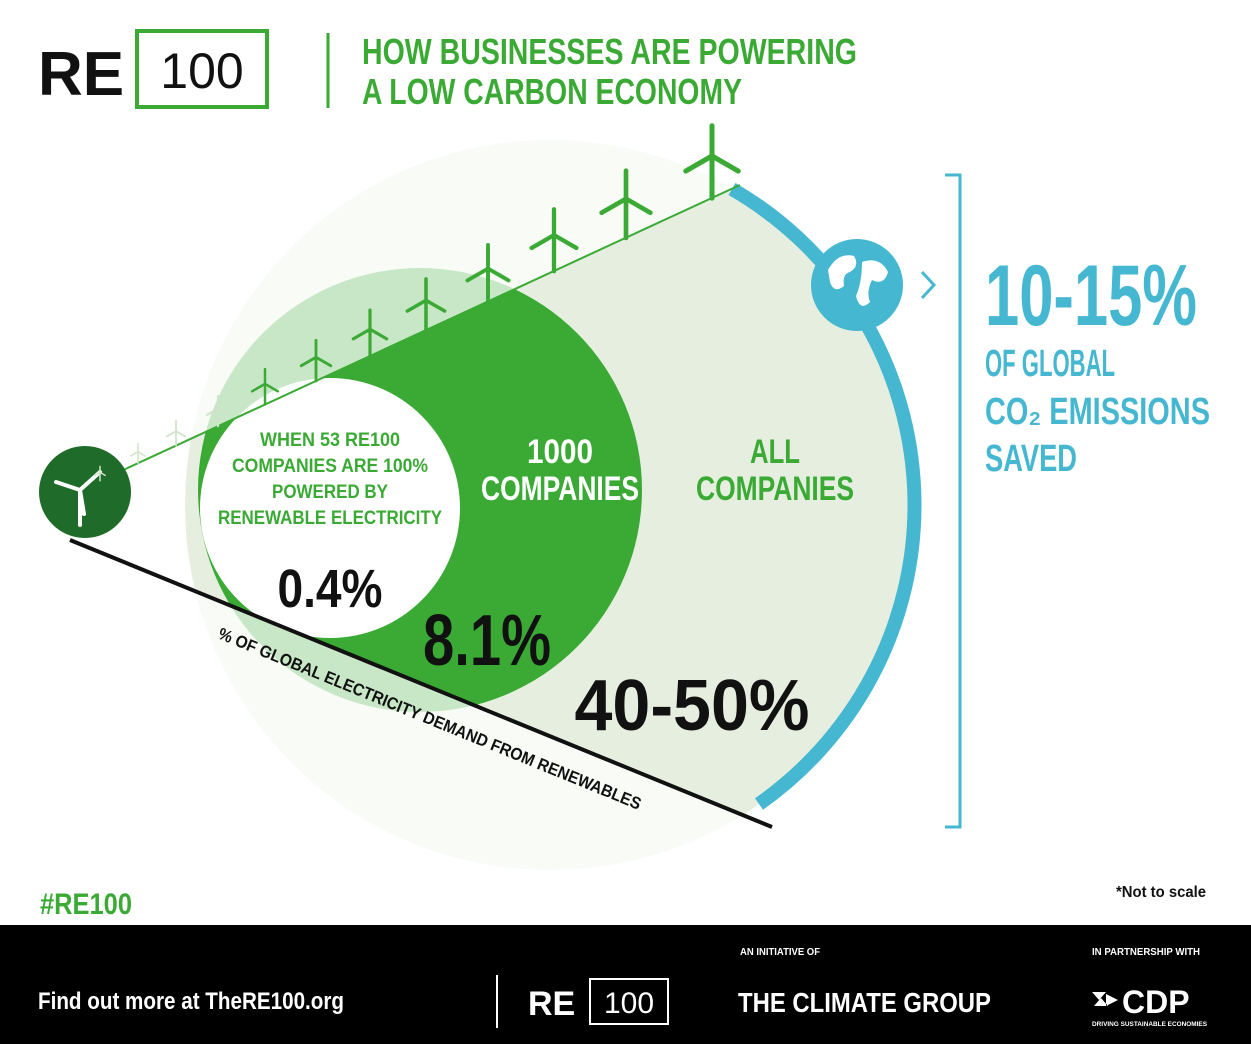  I want to click on initiative-label: AN INITIATIVE OF, so click(780, 952).